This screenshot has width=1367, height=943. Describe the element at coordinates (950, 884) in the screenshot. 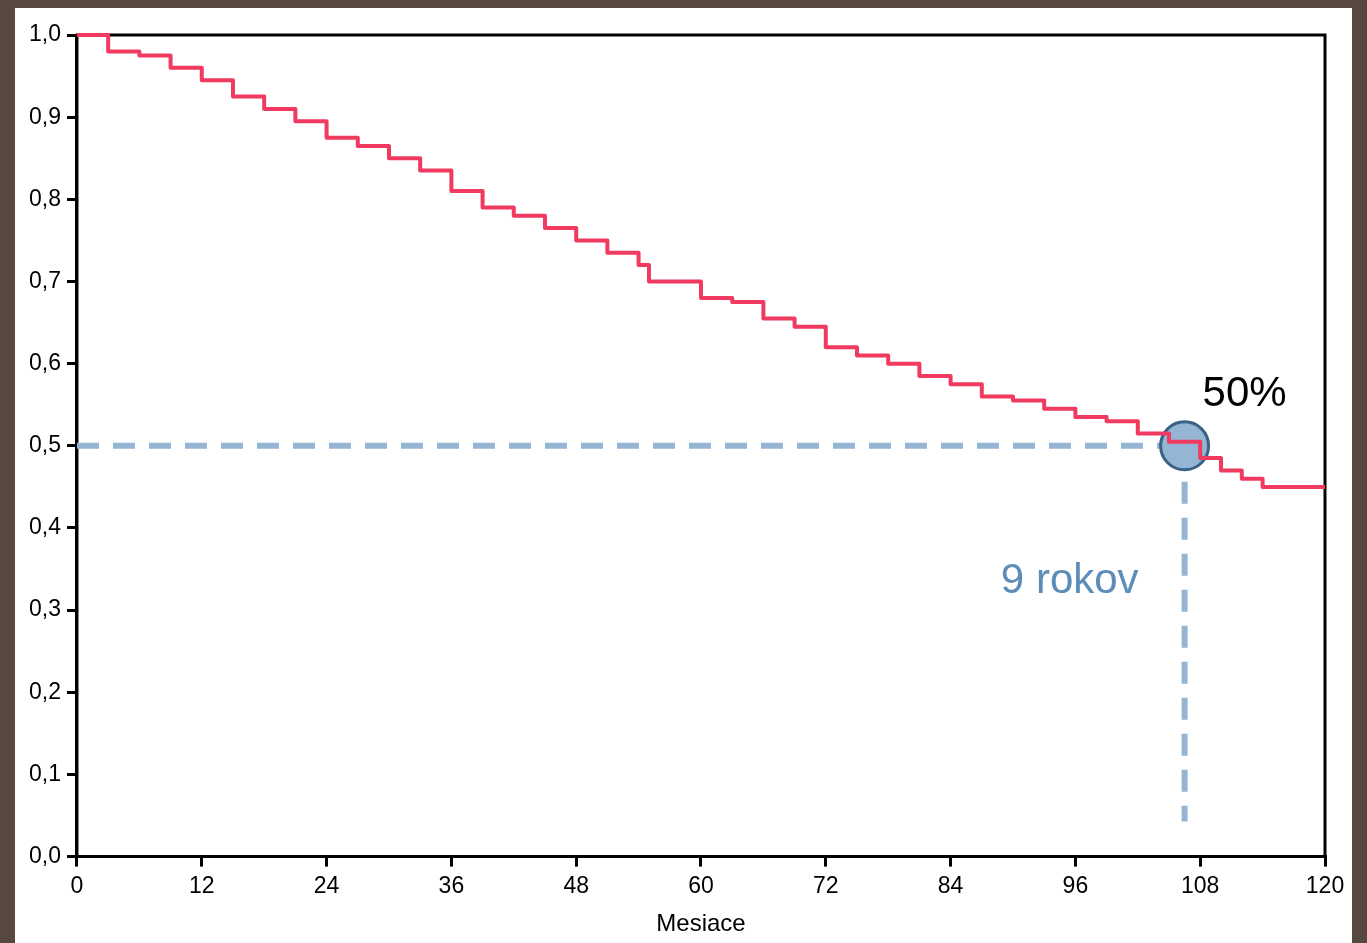

I see `x-tick-label: 84` at that location.